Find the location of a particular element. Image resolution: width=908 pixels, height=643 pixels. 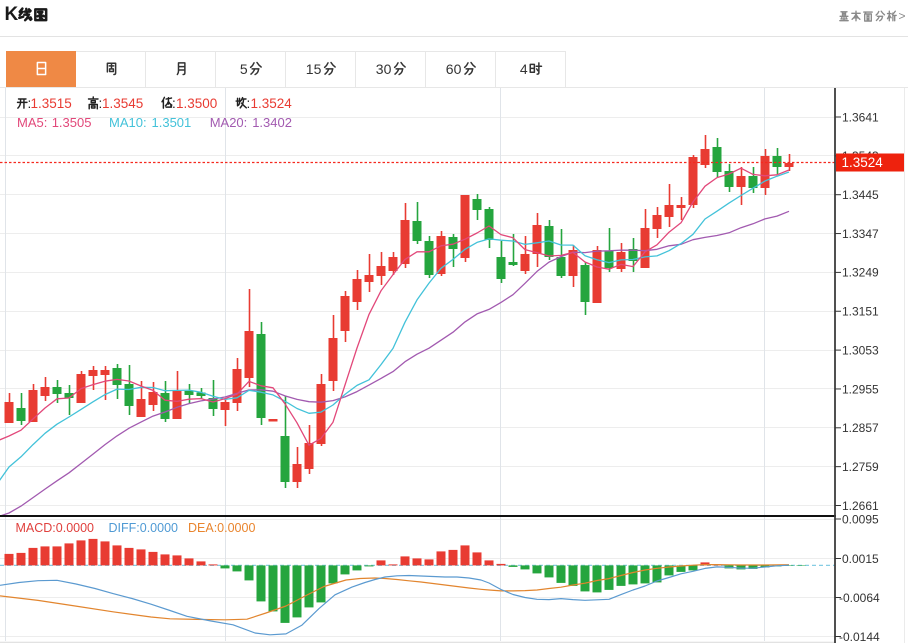

svg-text: 1.3053 is located at coordinates (860, 350).